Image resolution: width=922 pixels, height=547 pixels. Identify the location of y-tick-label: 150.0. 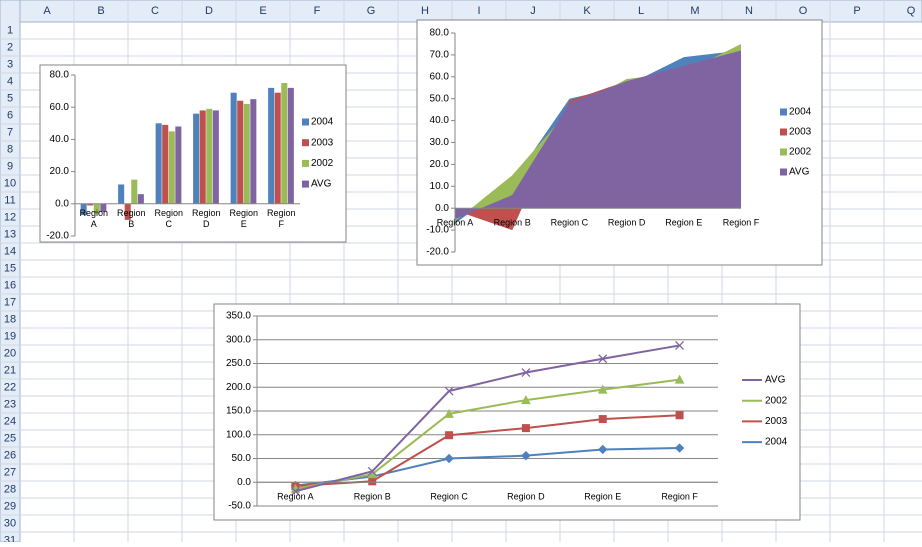
(238, 411).